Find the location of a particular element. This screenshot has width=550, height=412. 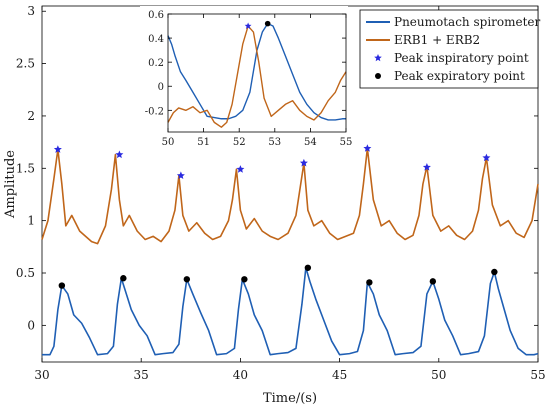

main-y-tick-label: 1.5 is located at coordinates (25, 168).